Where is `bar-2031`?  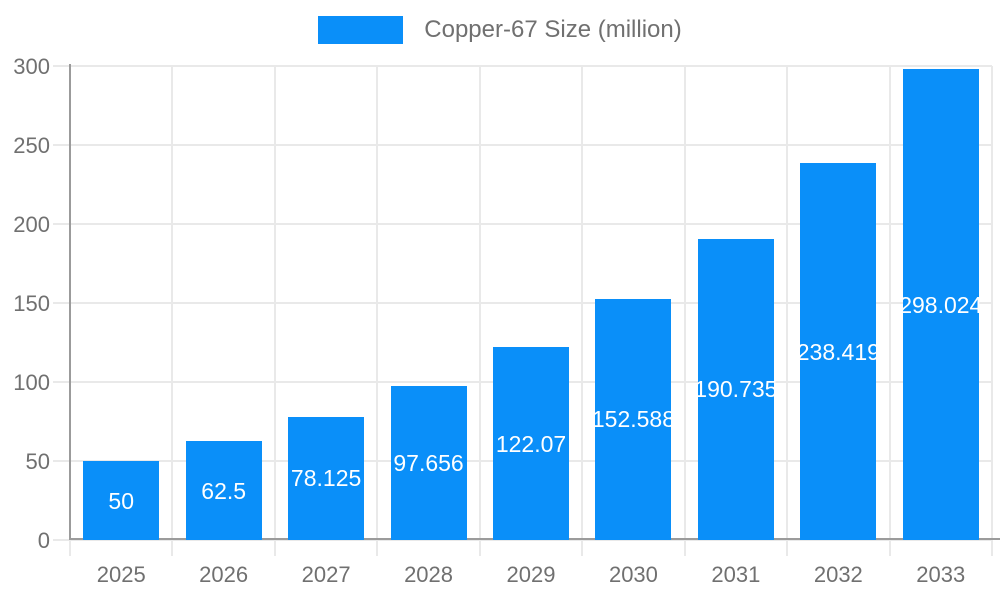
bar-2031 is located at coordinates (735, 389).